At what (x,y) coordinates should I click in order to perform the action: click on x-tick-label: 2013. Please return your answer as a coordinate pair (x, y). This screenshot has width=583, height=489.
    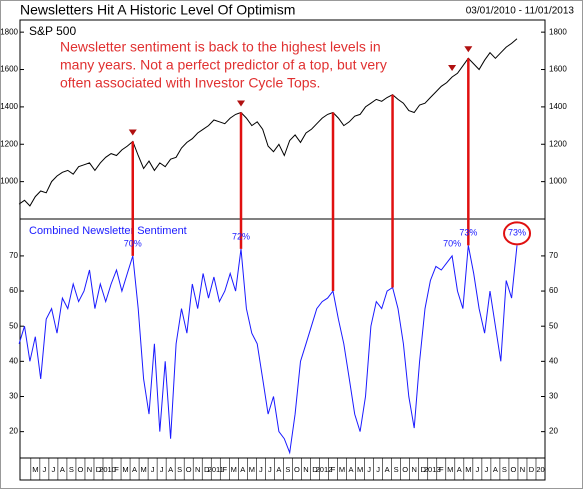
    Looking at the image, I should click on (432, 469).